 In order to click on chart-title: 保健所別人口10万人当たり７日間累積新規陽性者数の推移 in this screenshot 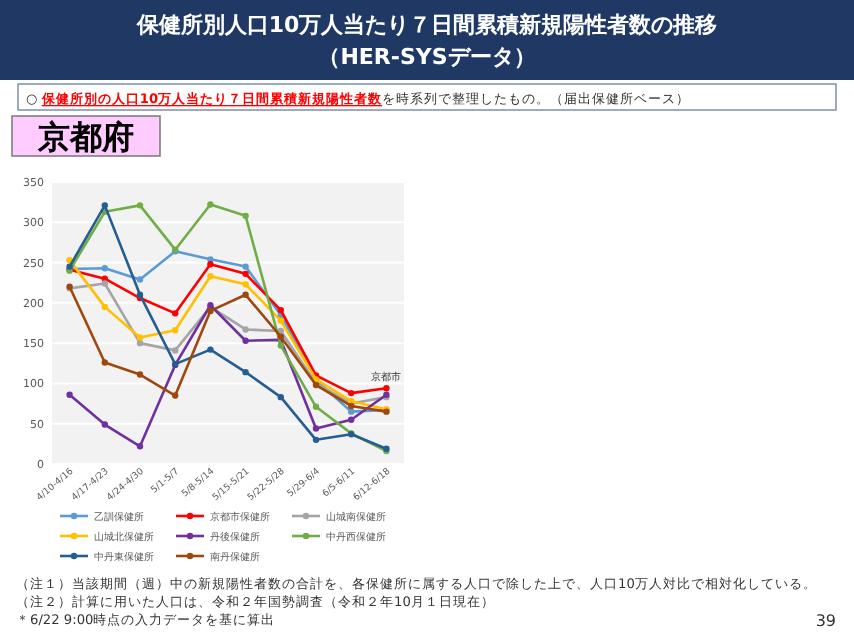, I will do `click(426, 25)`.